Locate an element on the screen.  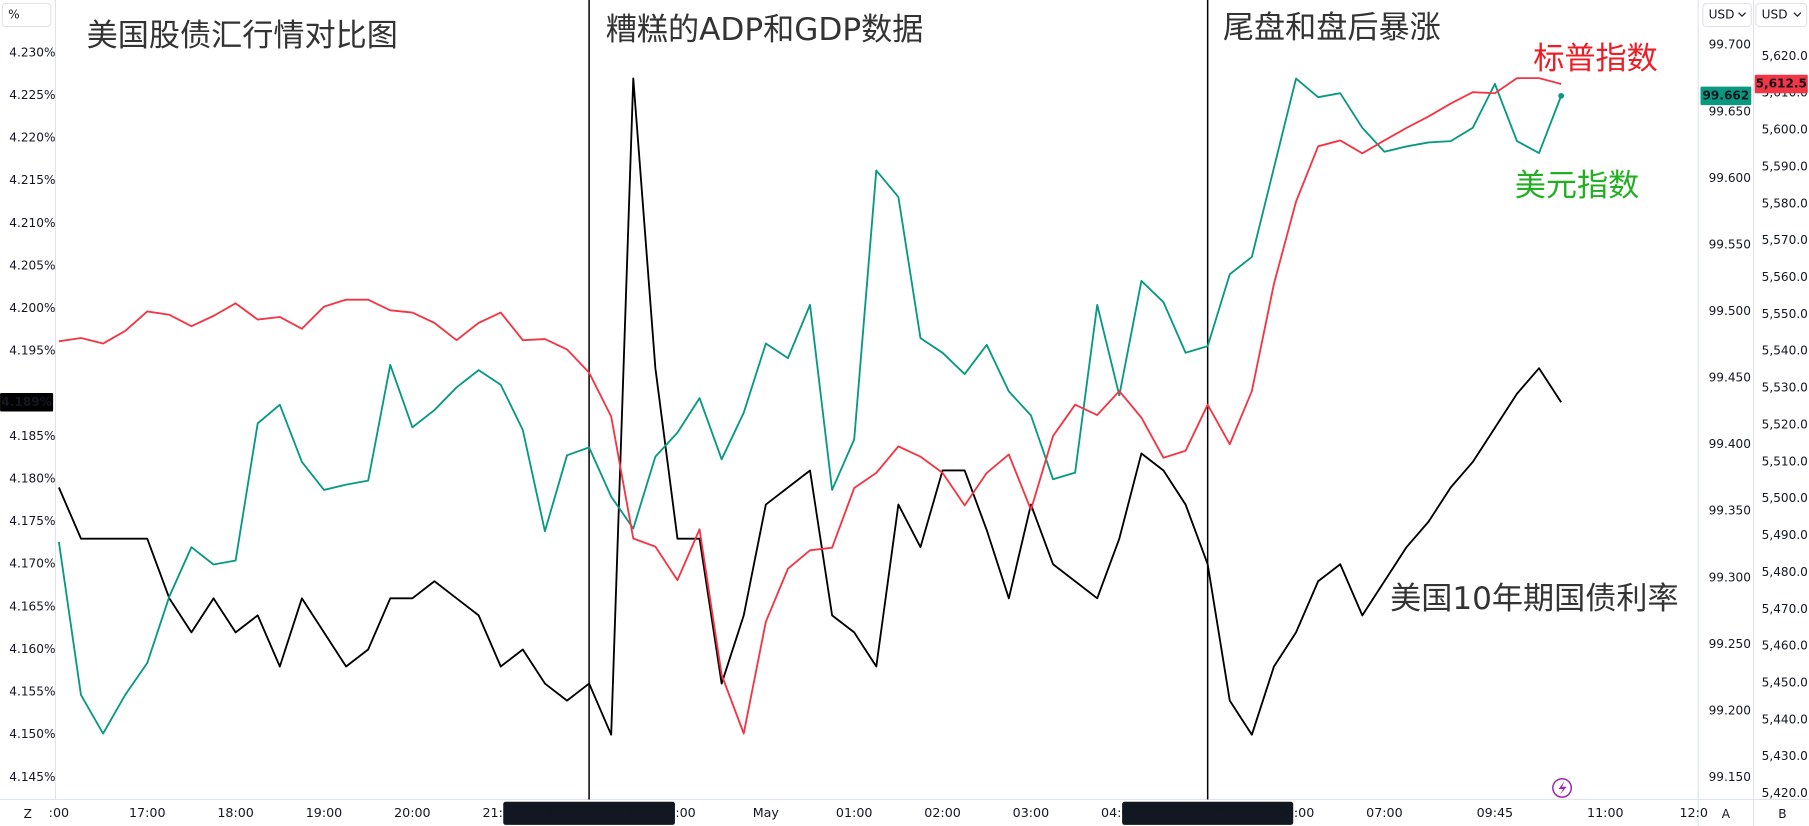
y-tick-label: 5,600.0 is located at coordinates (1785, 130).